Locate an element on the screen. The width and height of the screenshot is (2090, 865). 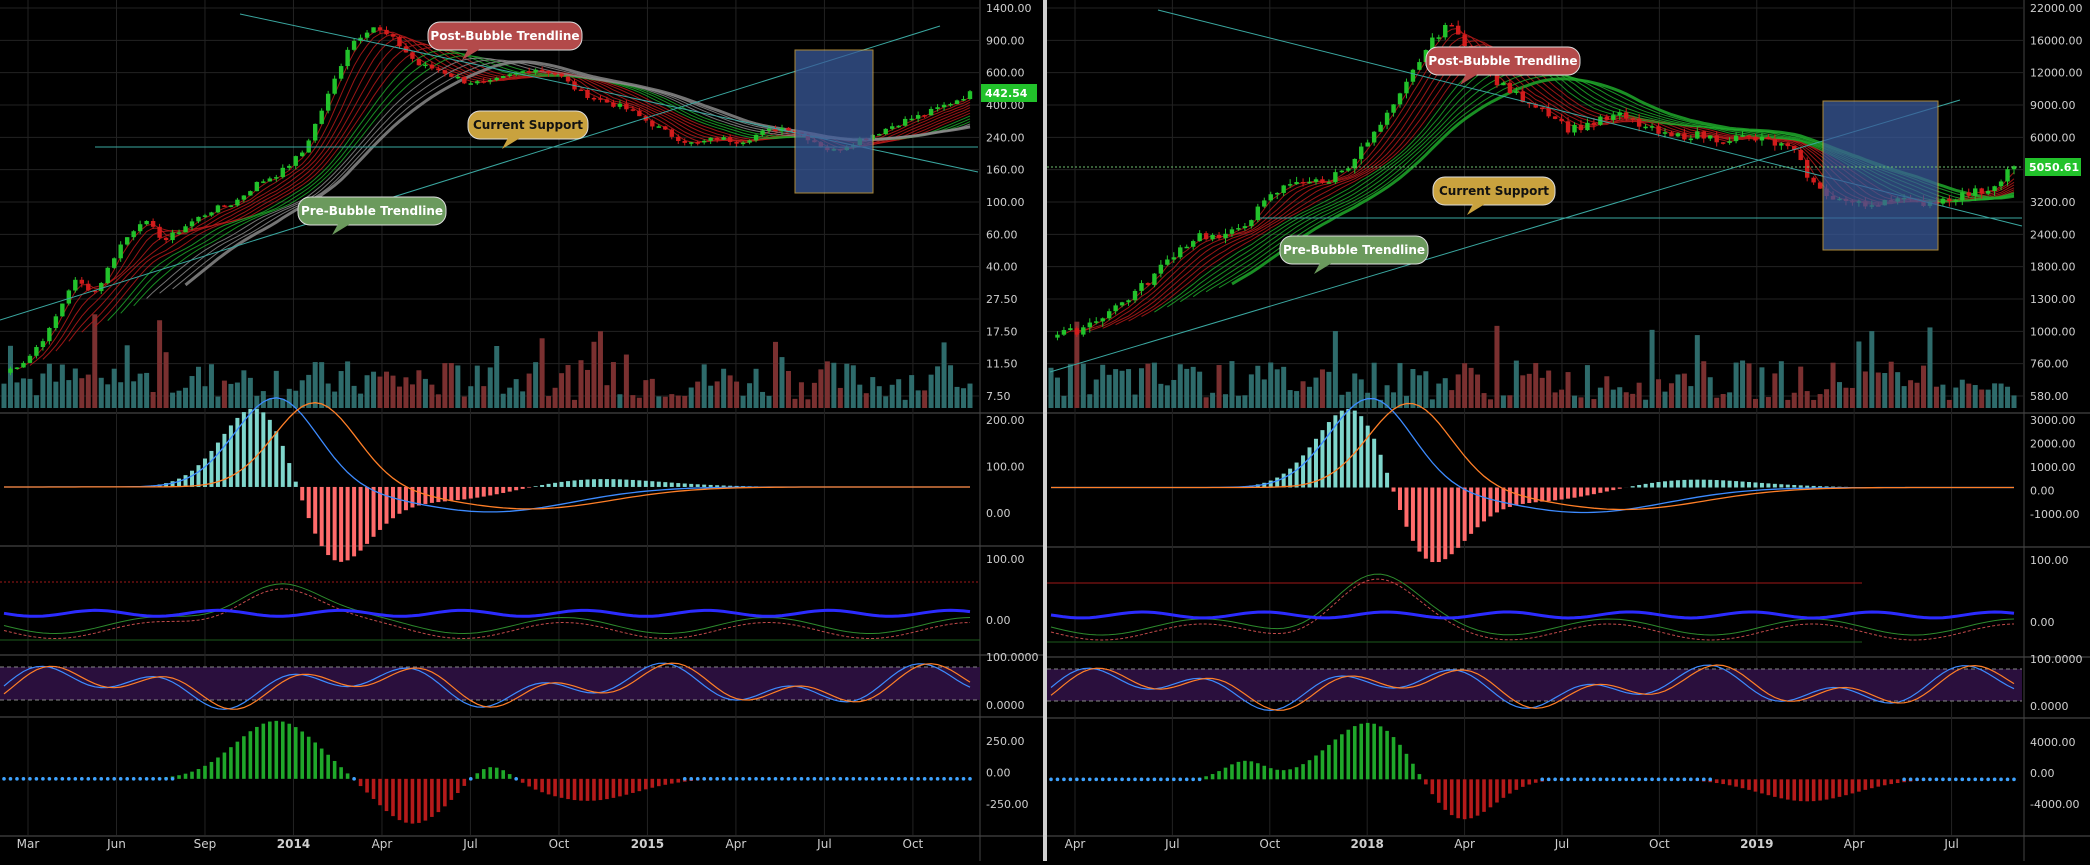
rsi-tick-label: 100.00 is located at coordinates (1005, 559).